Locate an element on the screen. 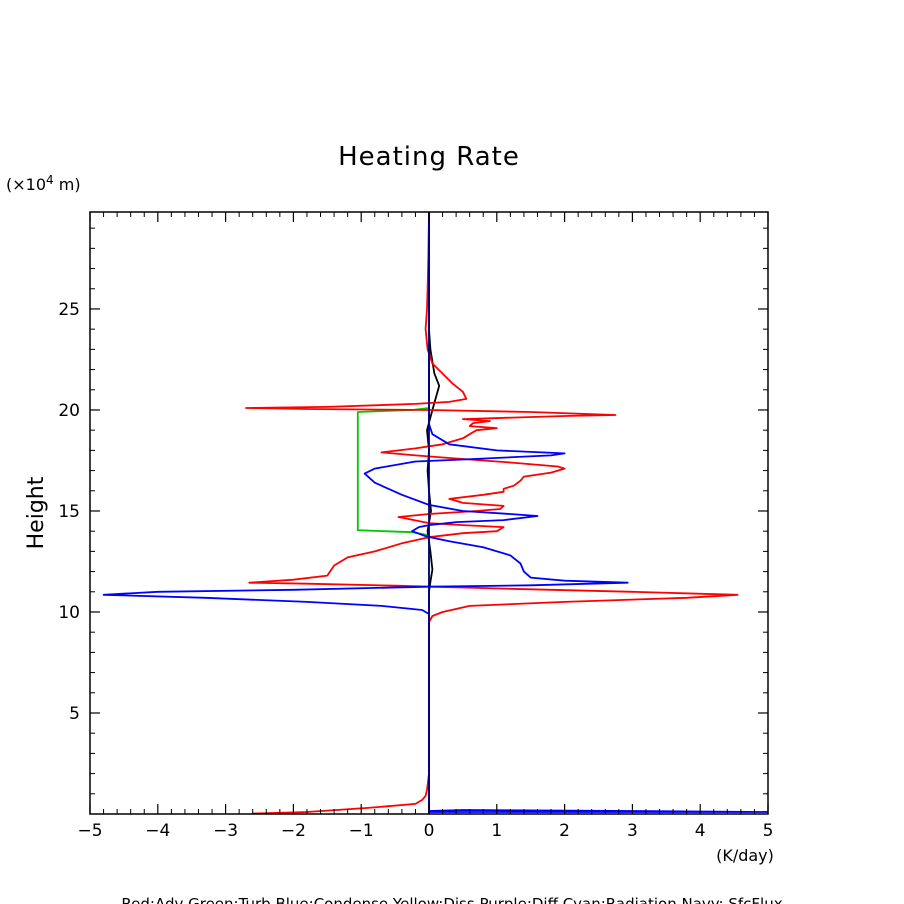 The image size is (904, 904). y-tick-label: 5 is located at coordinates (74, 714).